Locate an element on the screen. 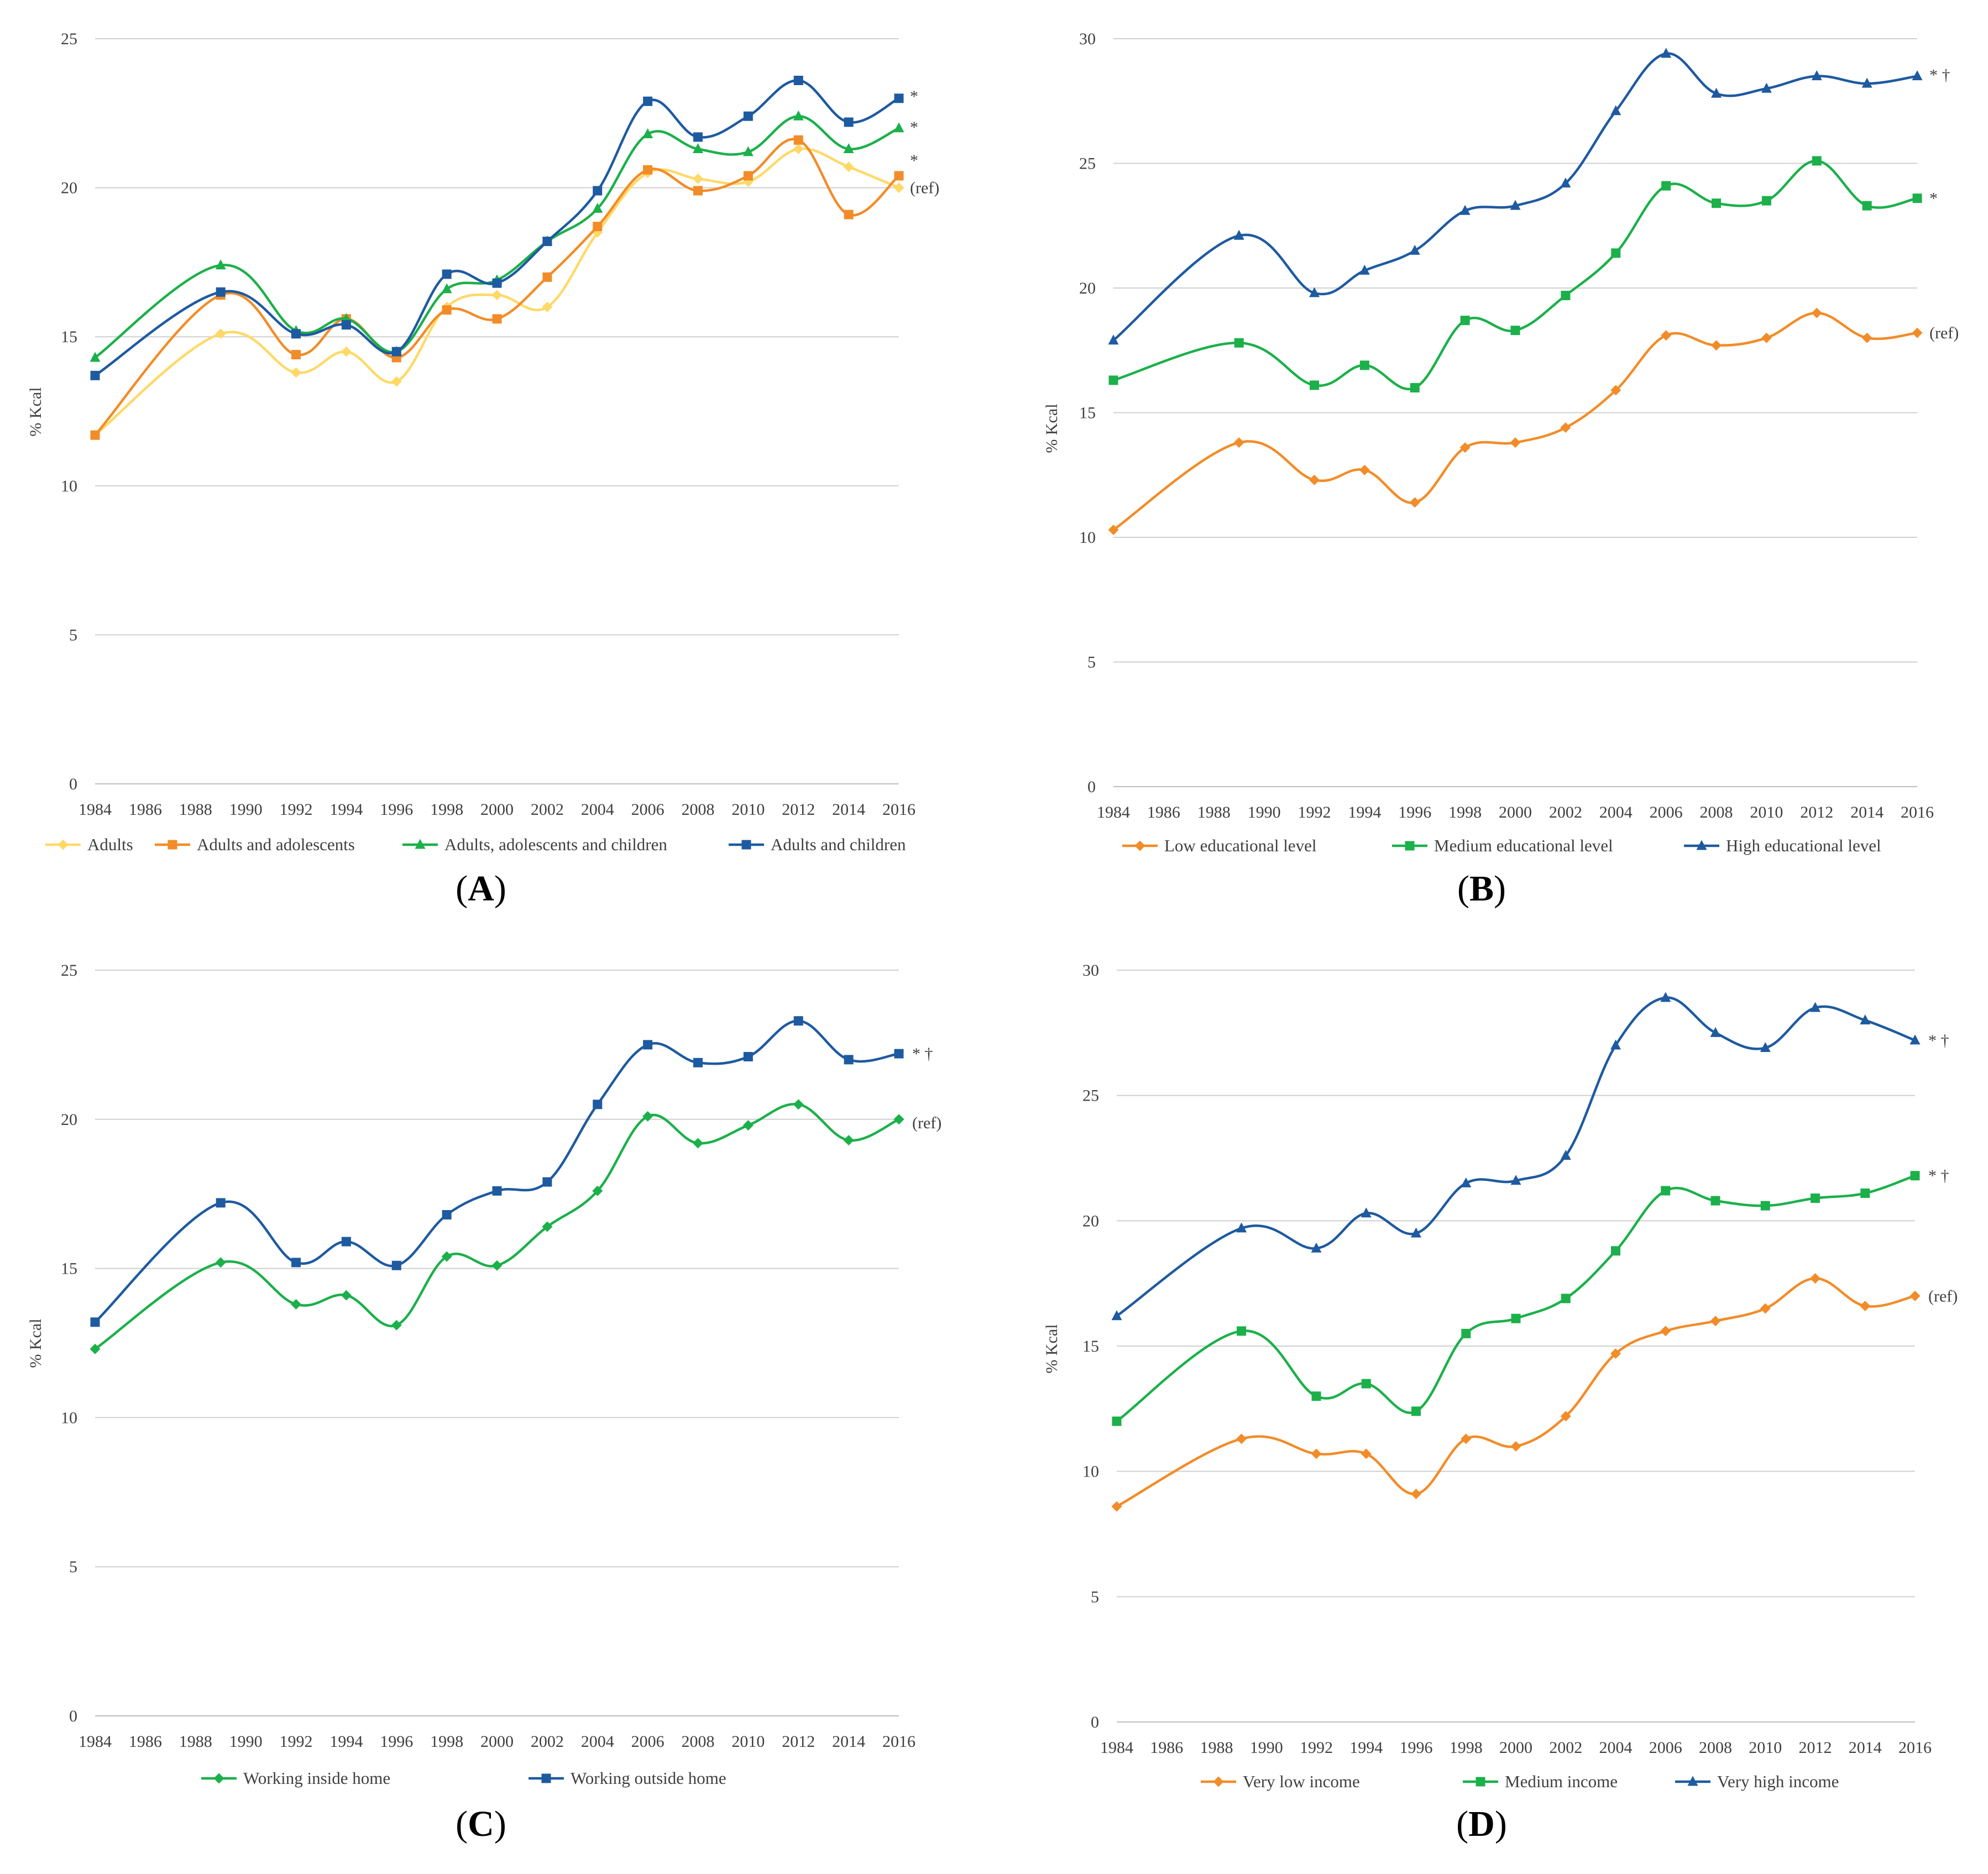 The height and width of the screenshot is (1874, 1988). legend-item: High educational level is located at coordinates (1782, 845).